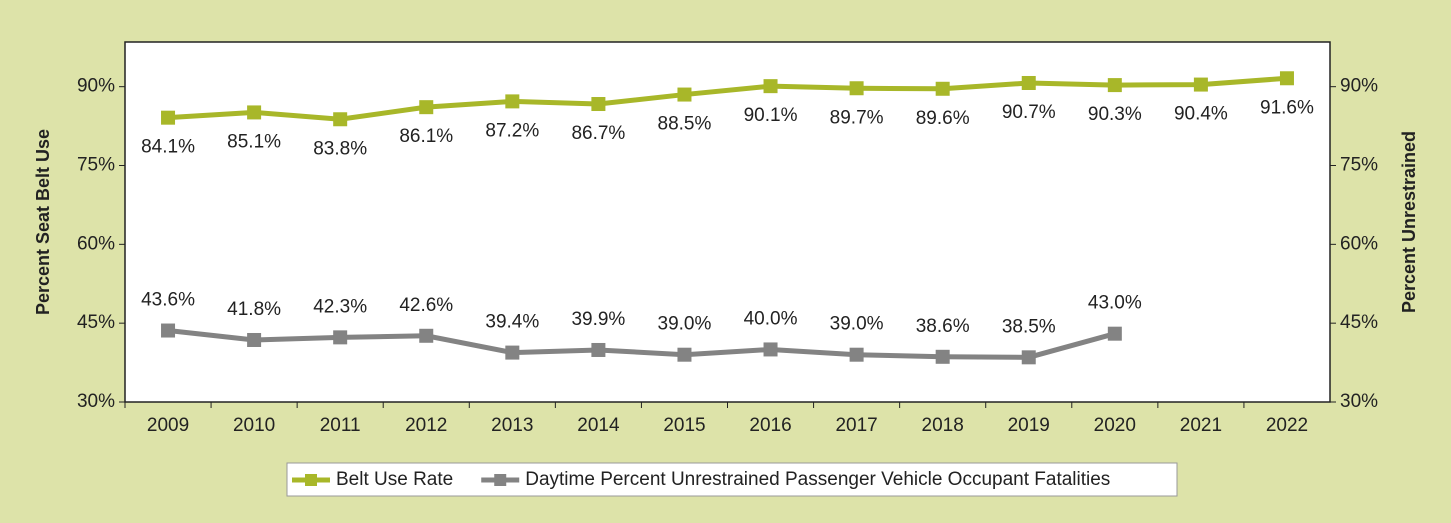 This screenshot has width=1451, height=523. What do you see at coordinates (943, 326) in the screenshot?
I see `data-label: 38.6%` at bounding box center [943, 326].